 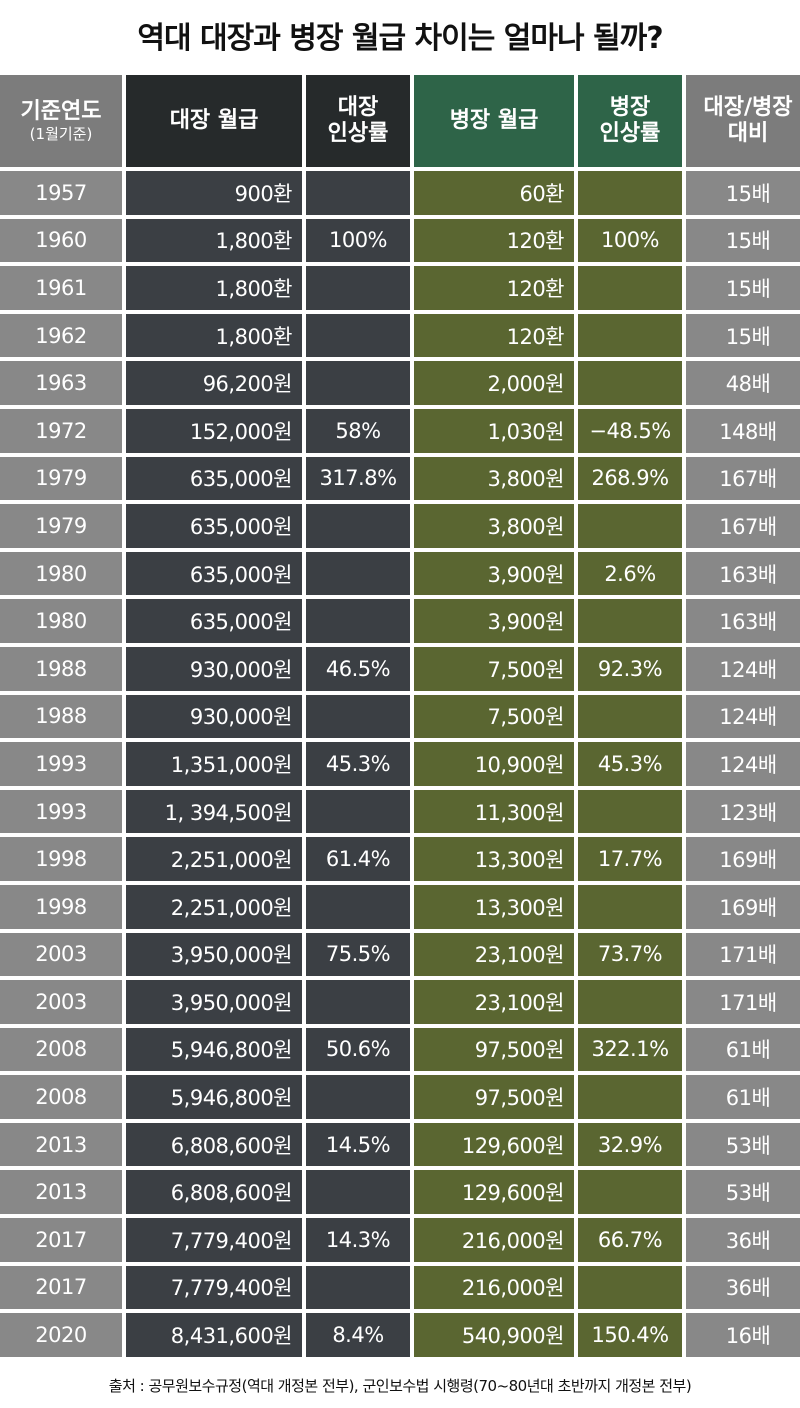 I want to click on cell-general-raise: 317.8%, so click(x=358, y=478).